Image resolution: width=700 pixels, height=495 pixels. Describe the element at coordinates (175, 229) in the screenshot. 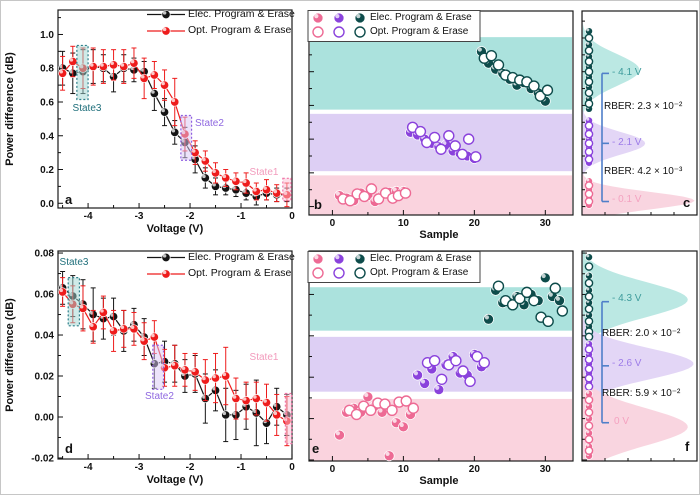

I see `x-axis-label-a: Voltage (V)` at that location.